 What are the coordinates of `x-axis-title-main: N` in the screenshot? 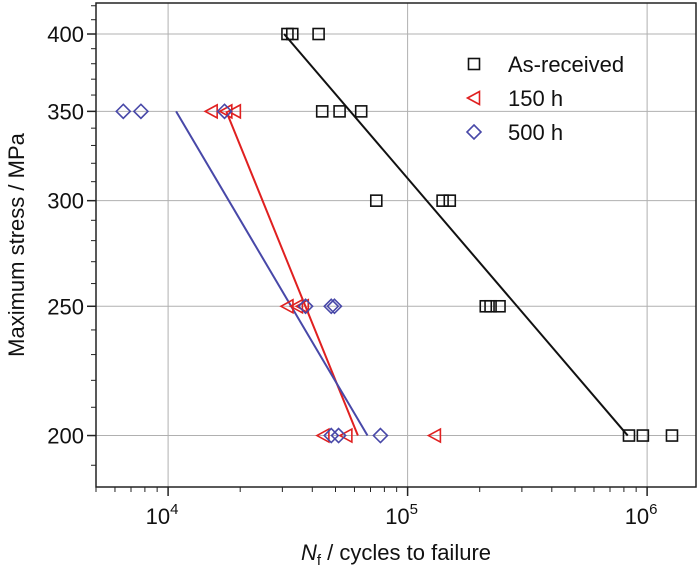 It's located at (309, 552).